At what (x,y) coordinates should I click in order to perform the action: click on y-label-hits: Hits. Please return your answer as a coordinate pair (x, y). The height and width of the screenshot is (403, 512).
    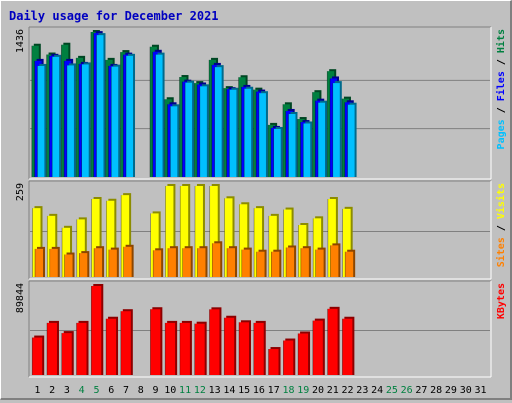
    Looking at the image, I should click on (501, 41).